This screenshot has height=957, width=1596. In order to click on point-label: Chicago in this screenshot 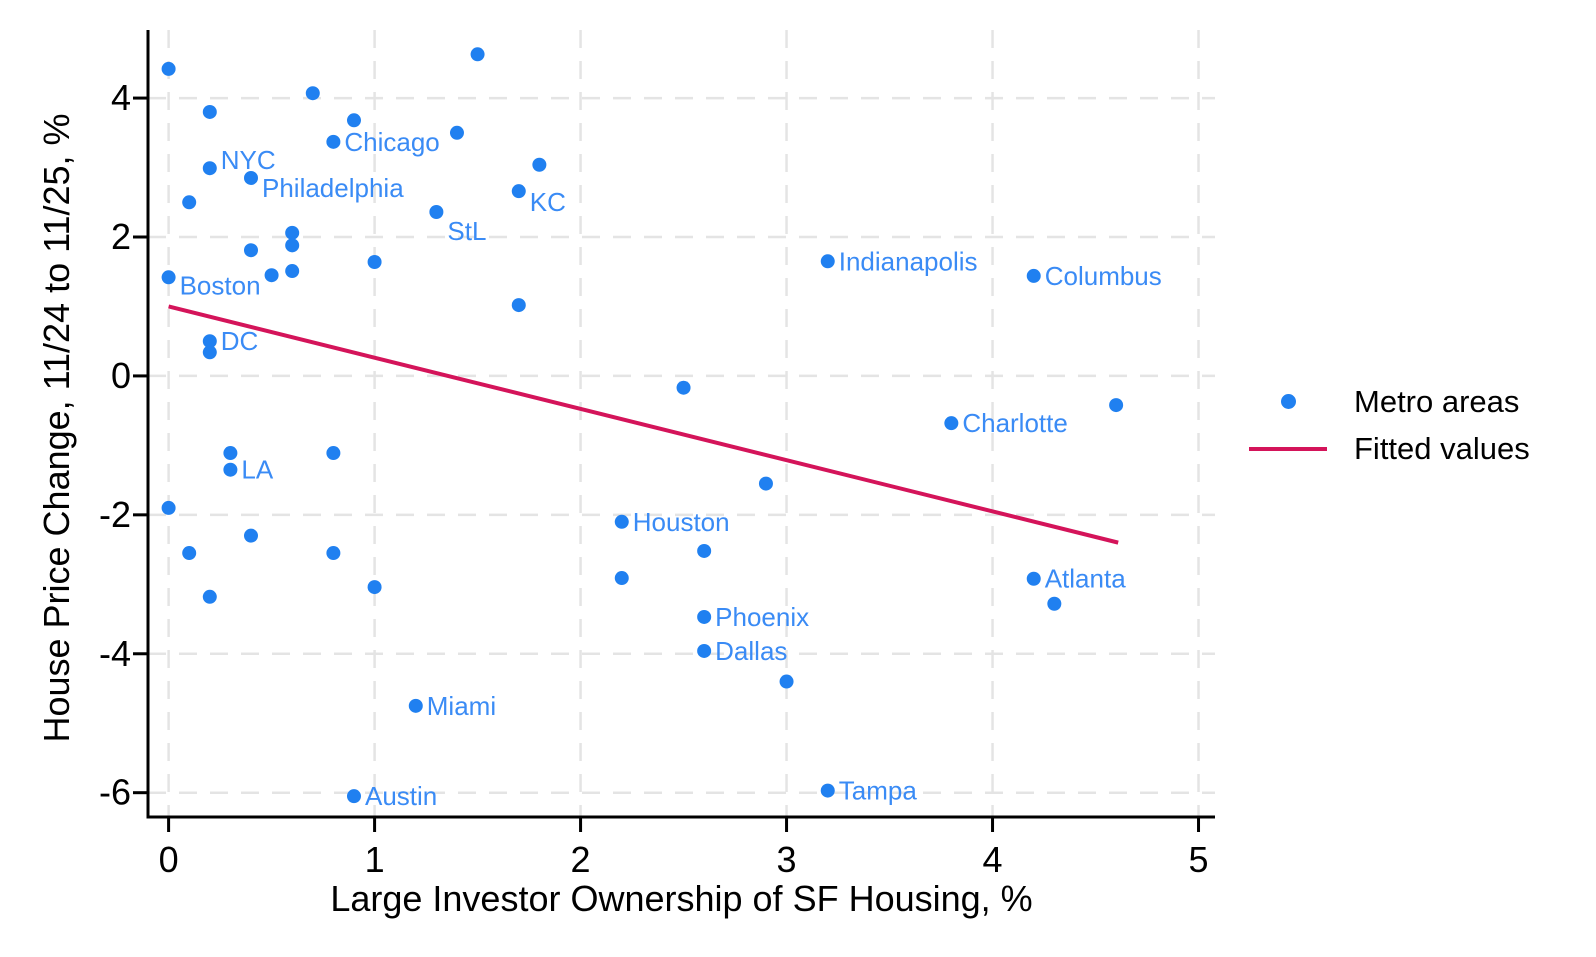, I will do `click(391, 142)`.